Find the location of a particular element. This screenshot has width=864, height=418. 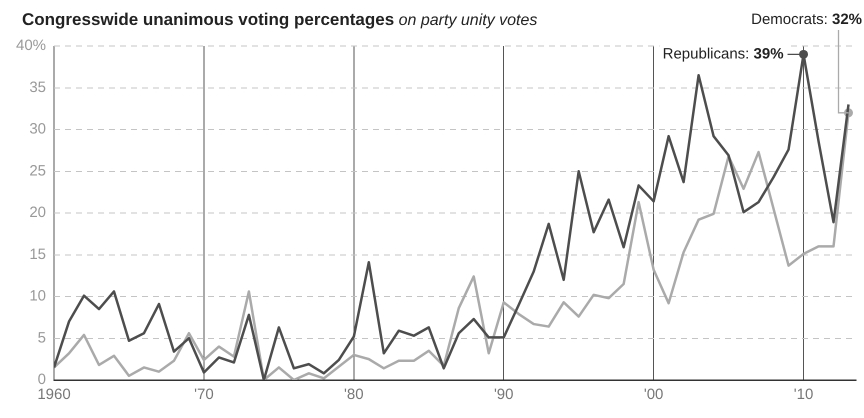

y-tick-label: 20 is located at coordinates (37, 213).